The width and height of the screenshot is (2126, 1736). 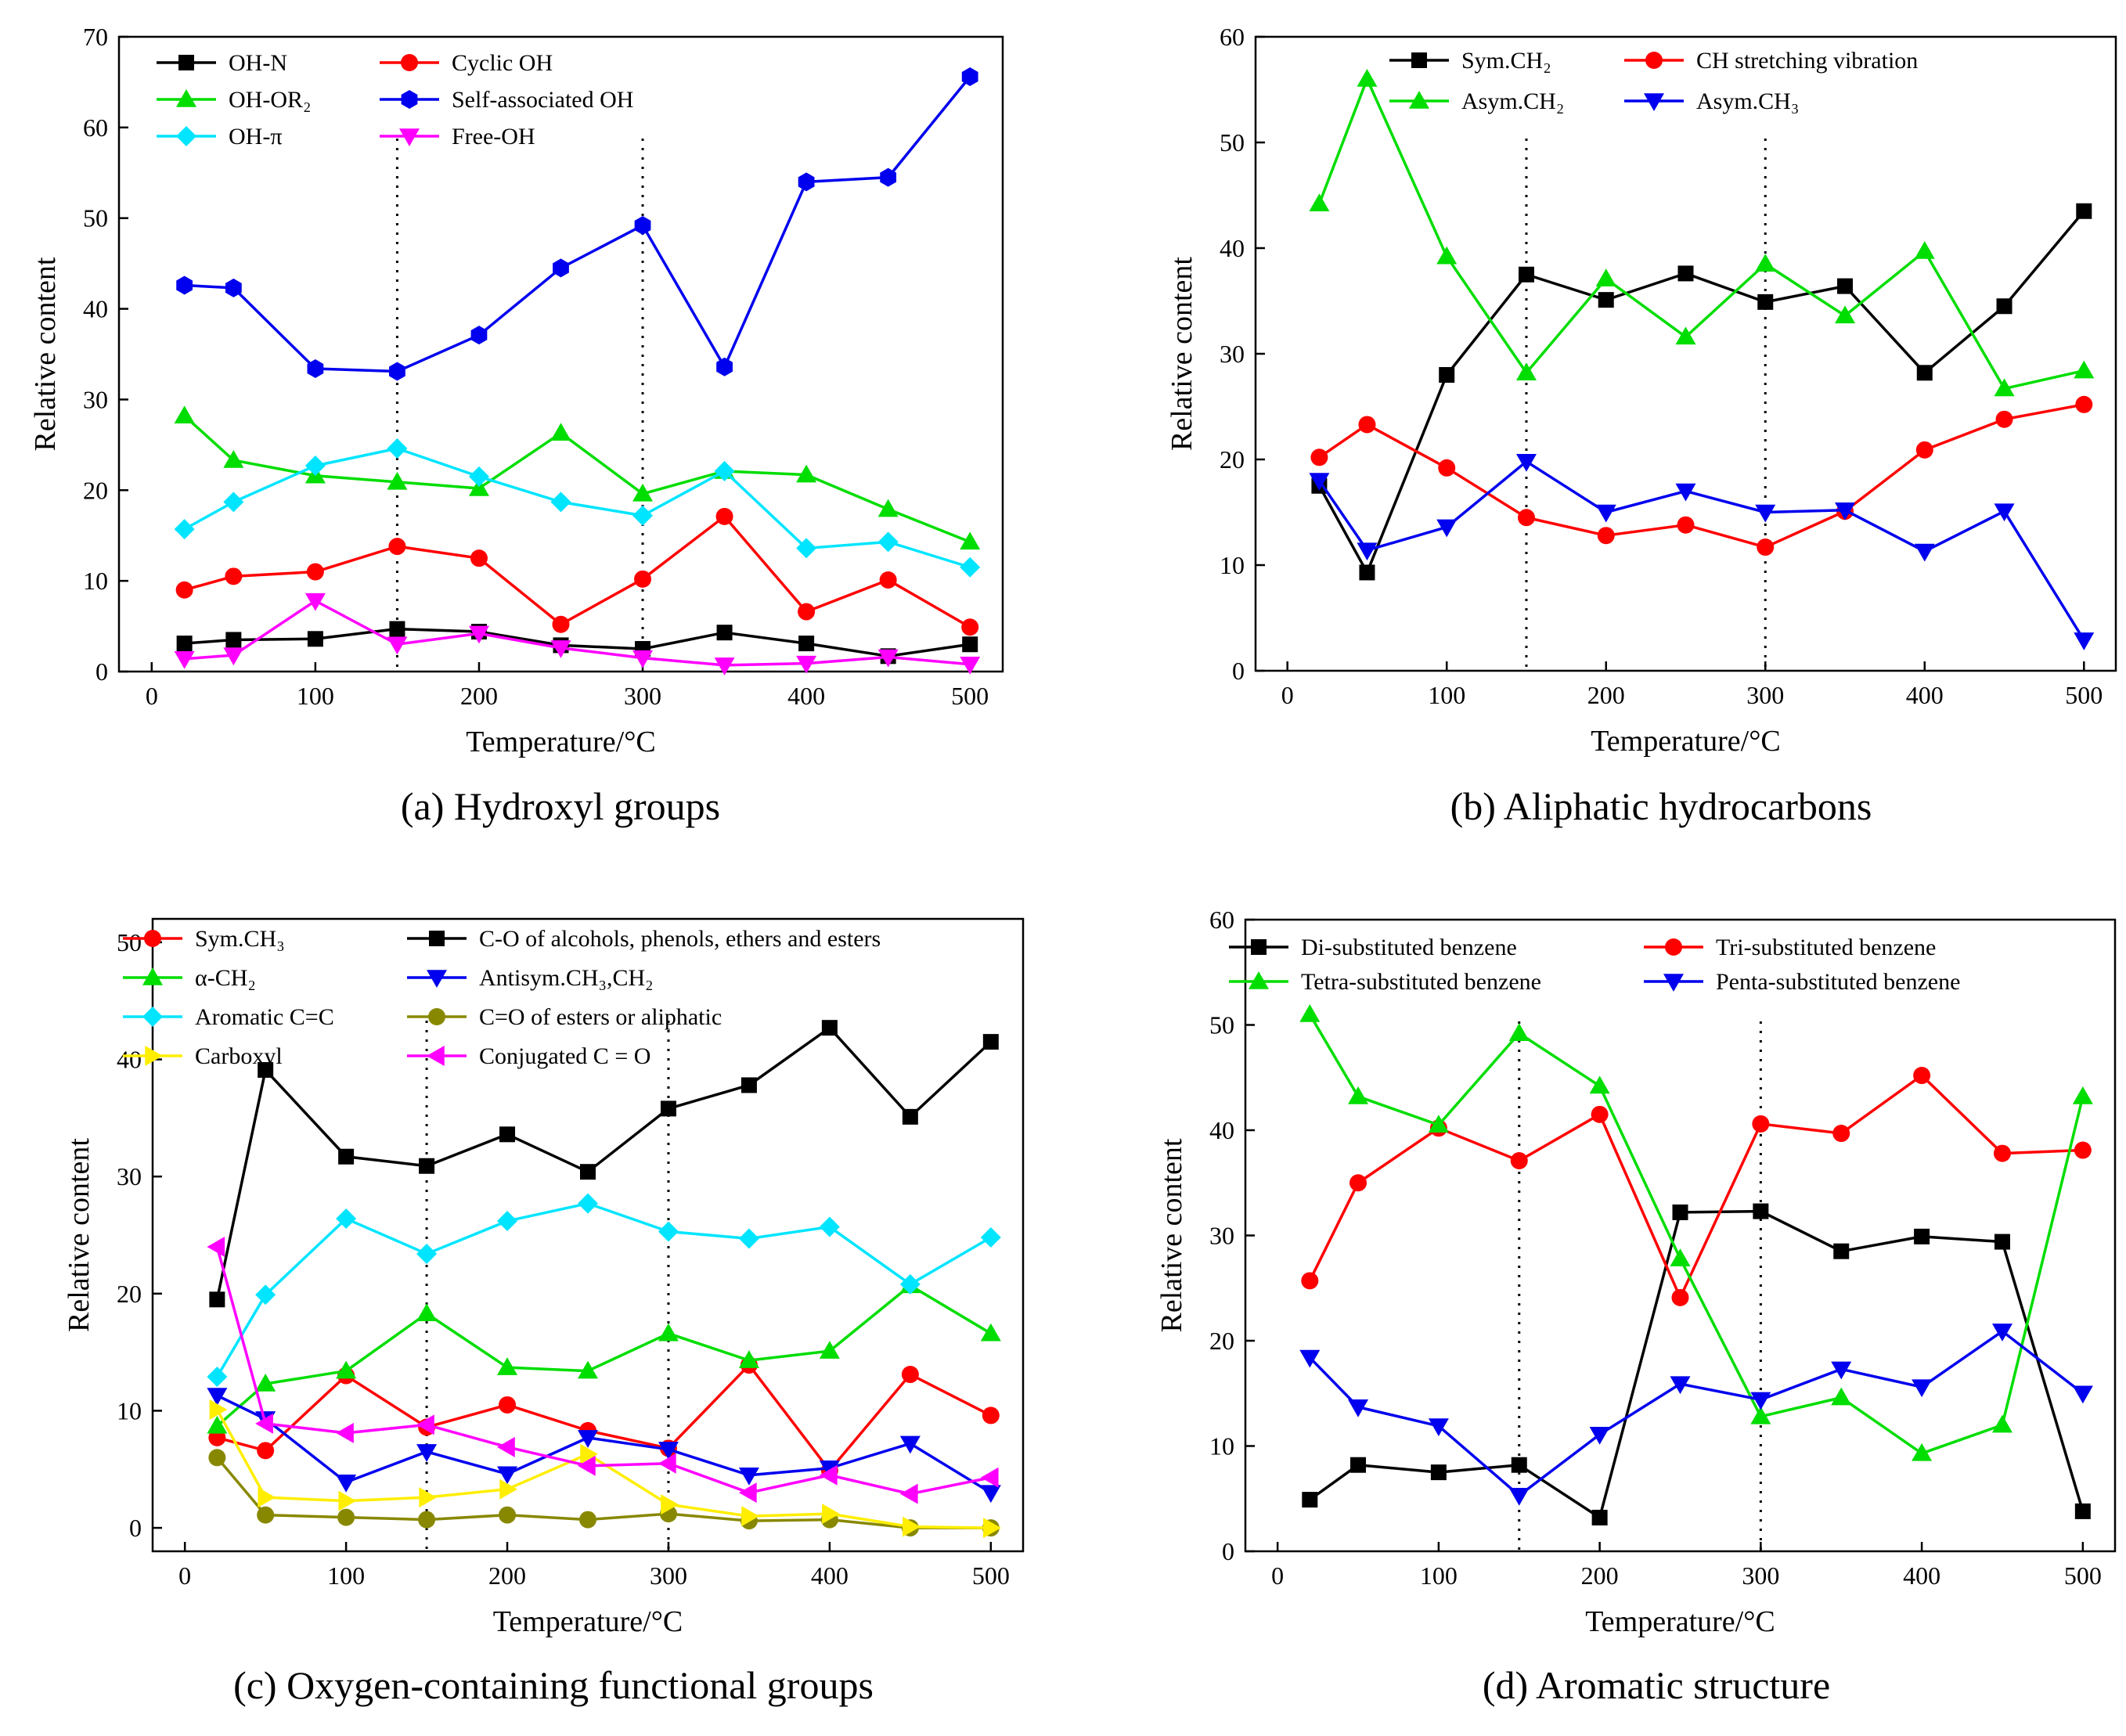 I want to click on panel-caption: (d) Aromatic structure, so click(x=1657, y=1685).